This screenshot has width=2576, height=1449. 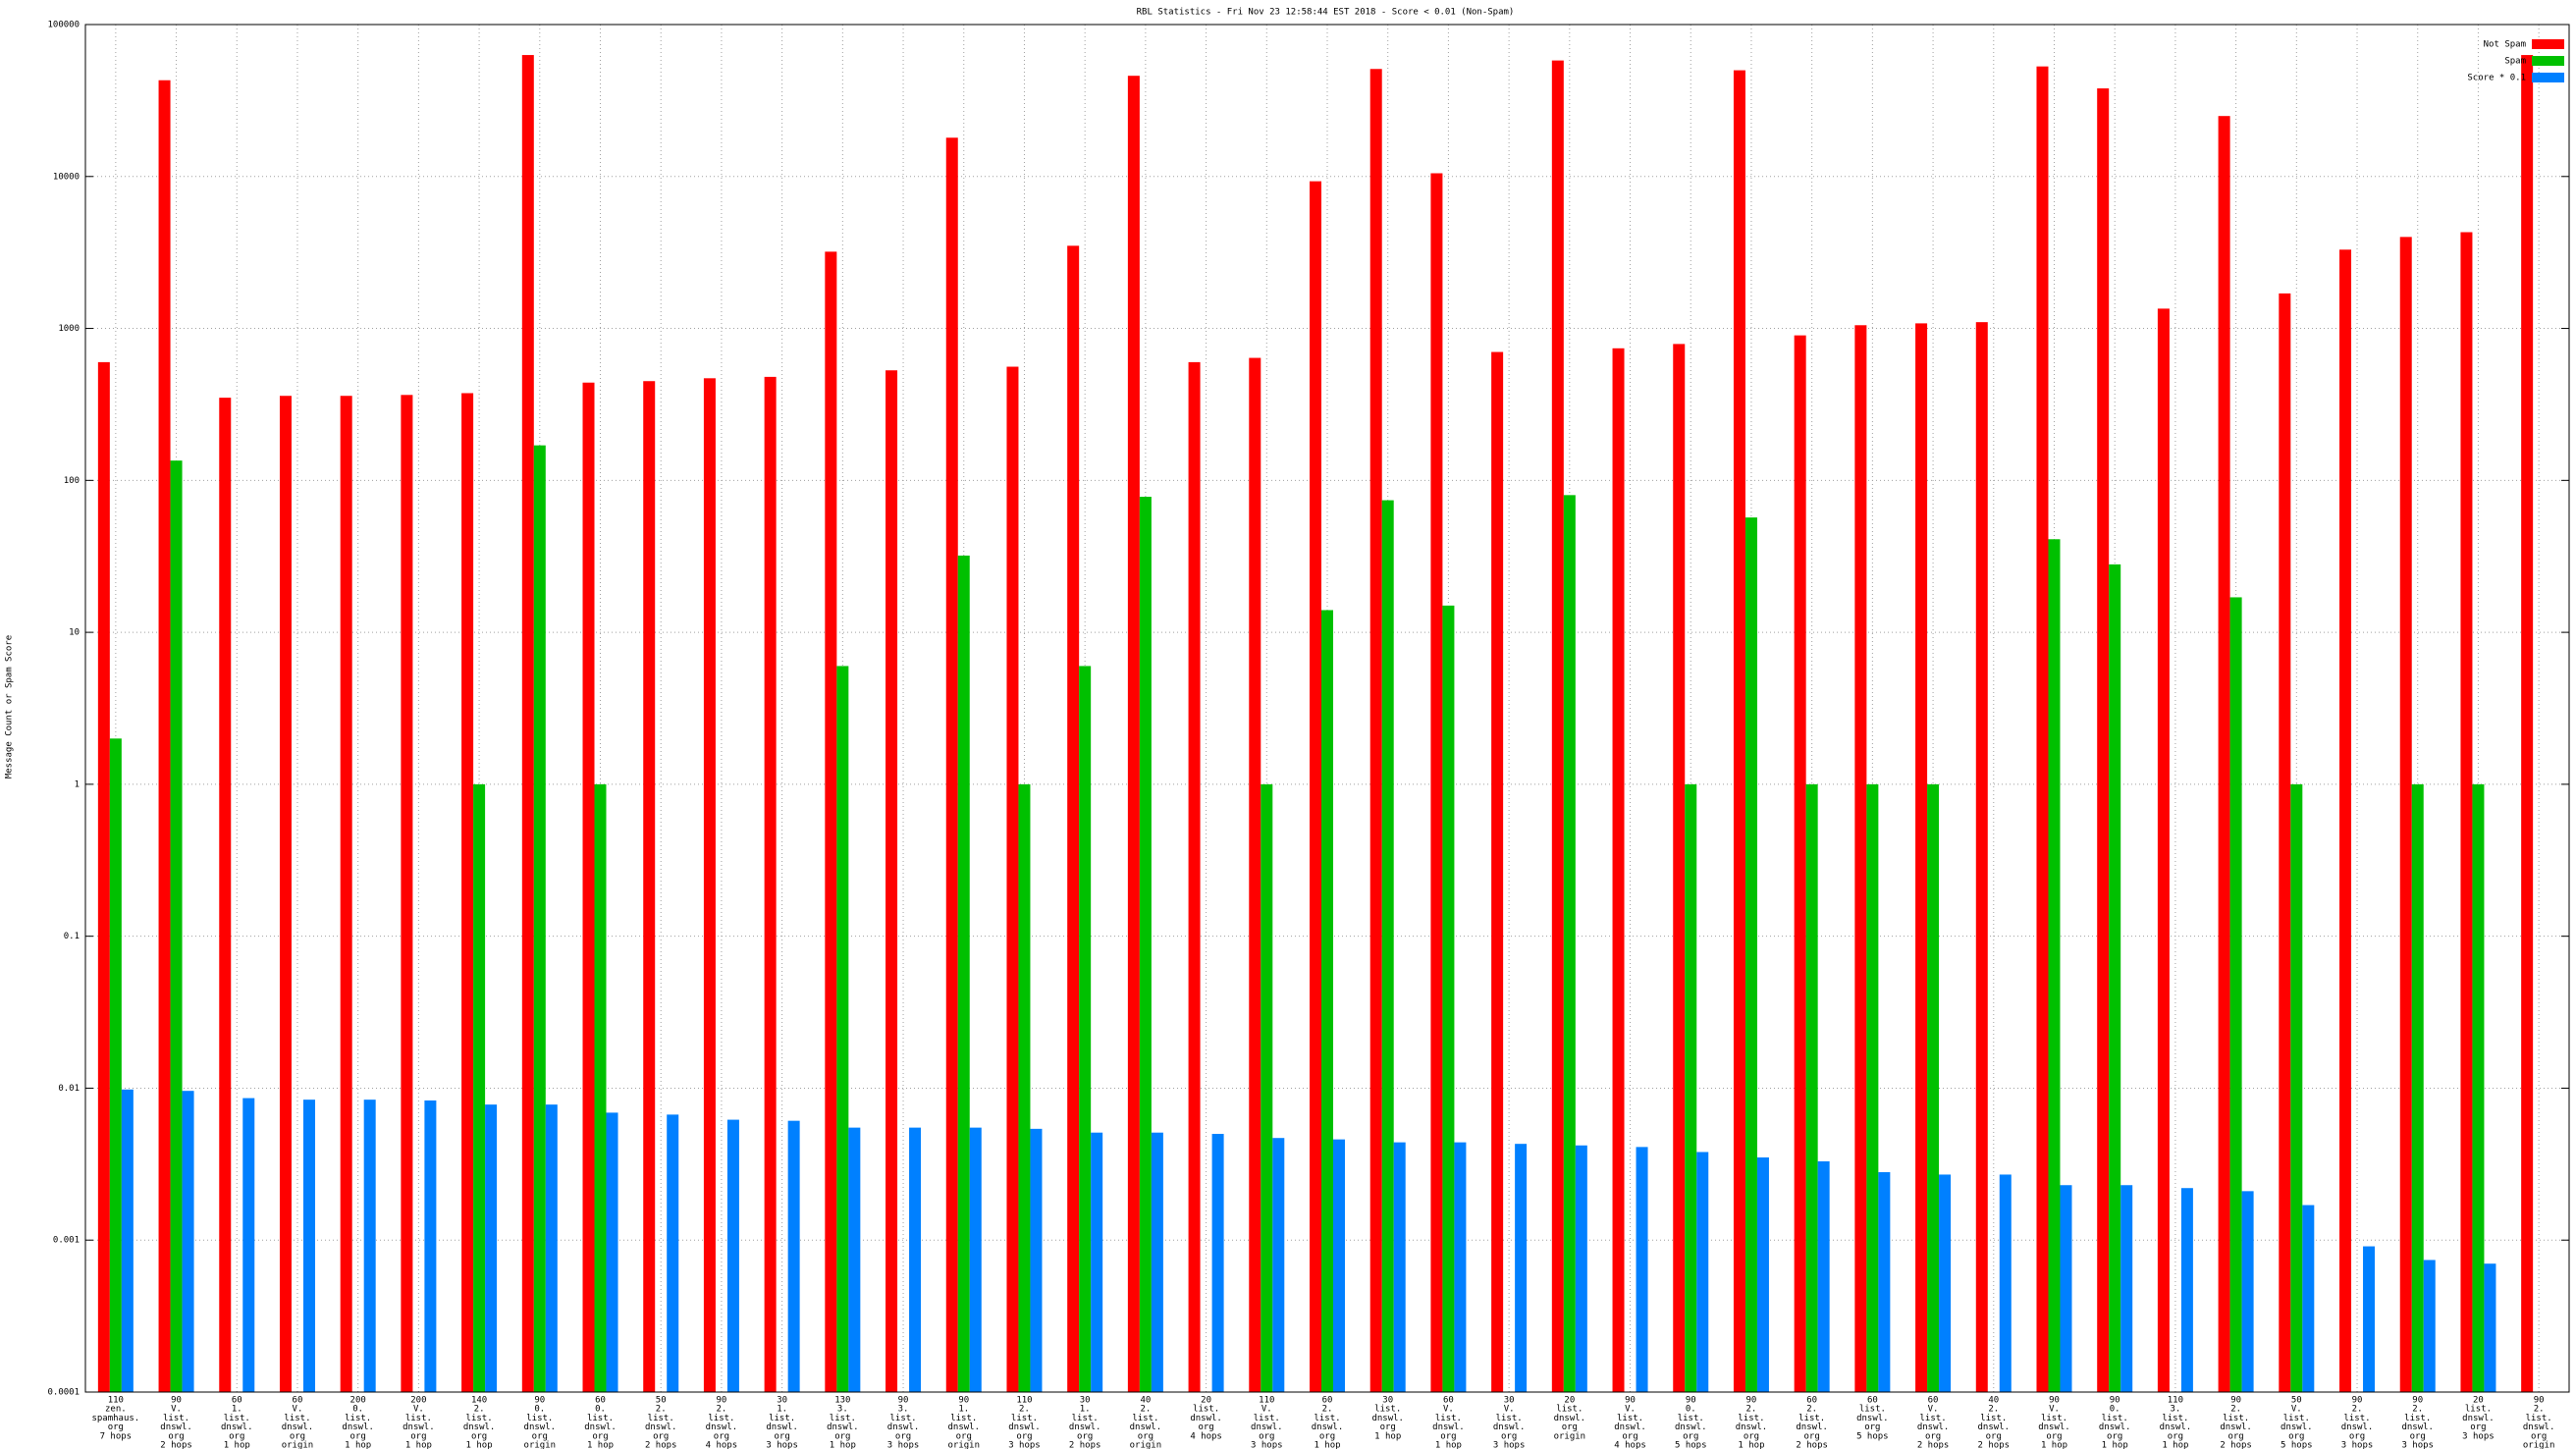 I want to click on legend-label: Spam, so click(x=2515, y=62).